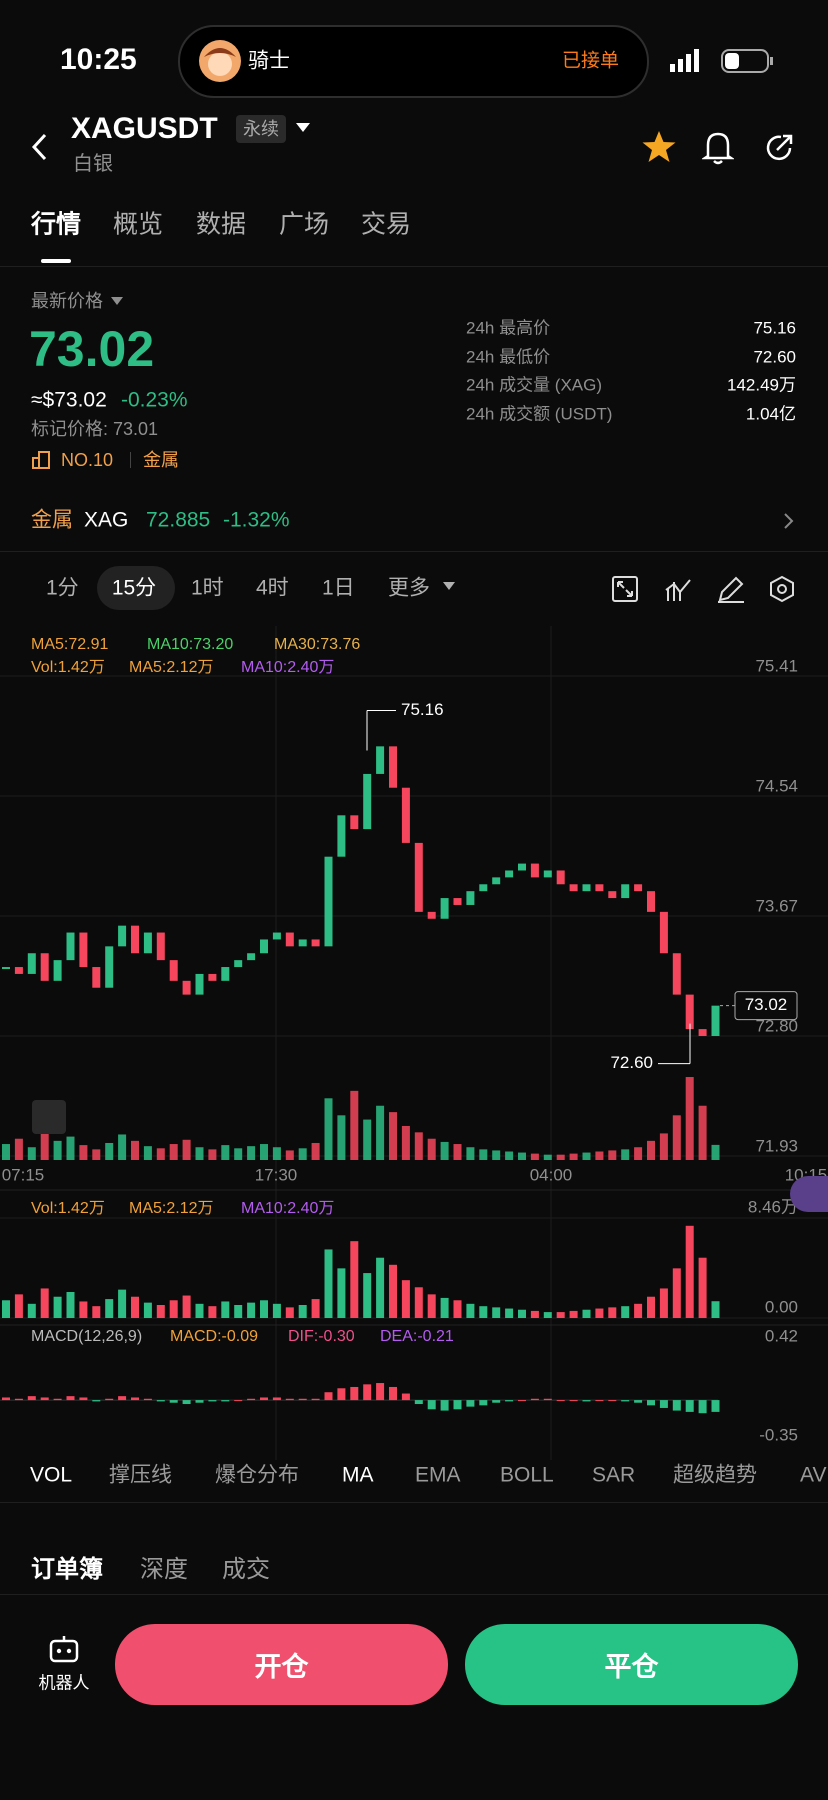 This screenshot has height=1800, width=828. Describe the element at coordinates (221, 224) in the screenshot. I see `tab: 数据` at that location.